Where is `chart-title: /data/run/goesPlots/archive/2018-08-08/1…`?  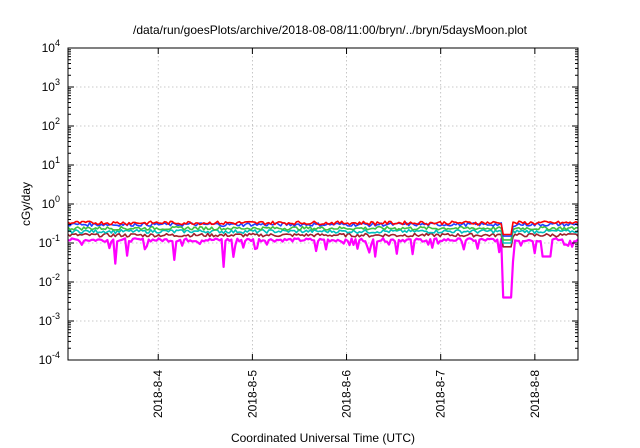
chart-title: /data/run/goesPlots/archive/2018-08-08/1… is located at coordinates (330, 30).